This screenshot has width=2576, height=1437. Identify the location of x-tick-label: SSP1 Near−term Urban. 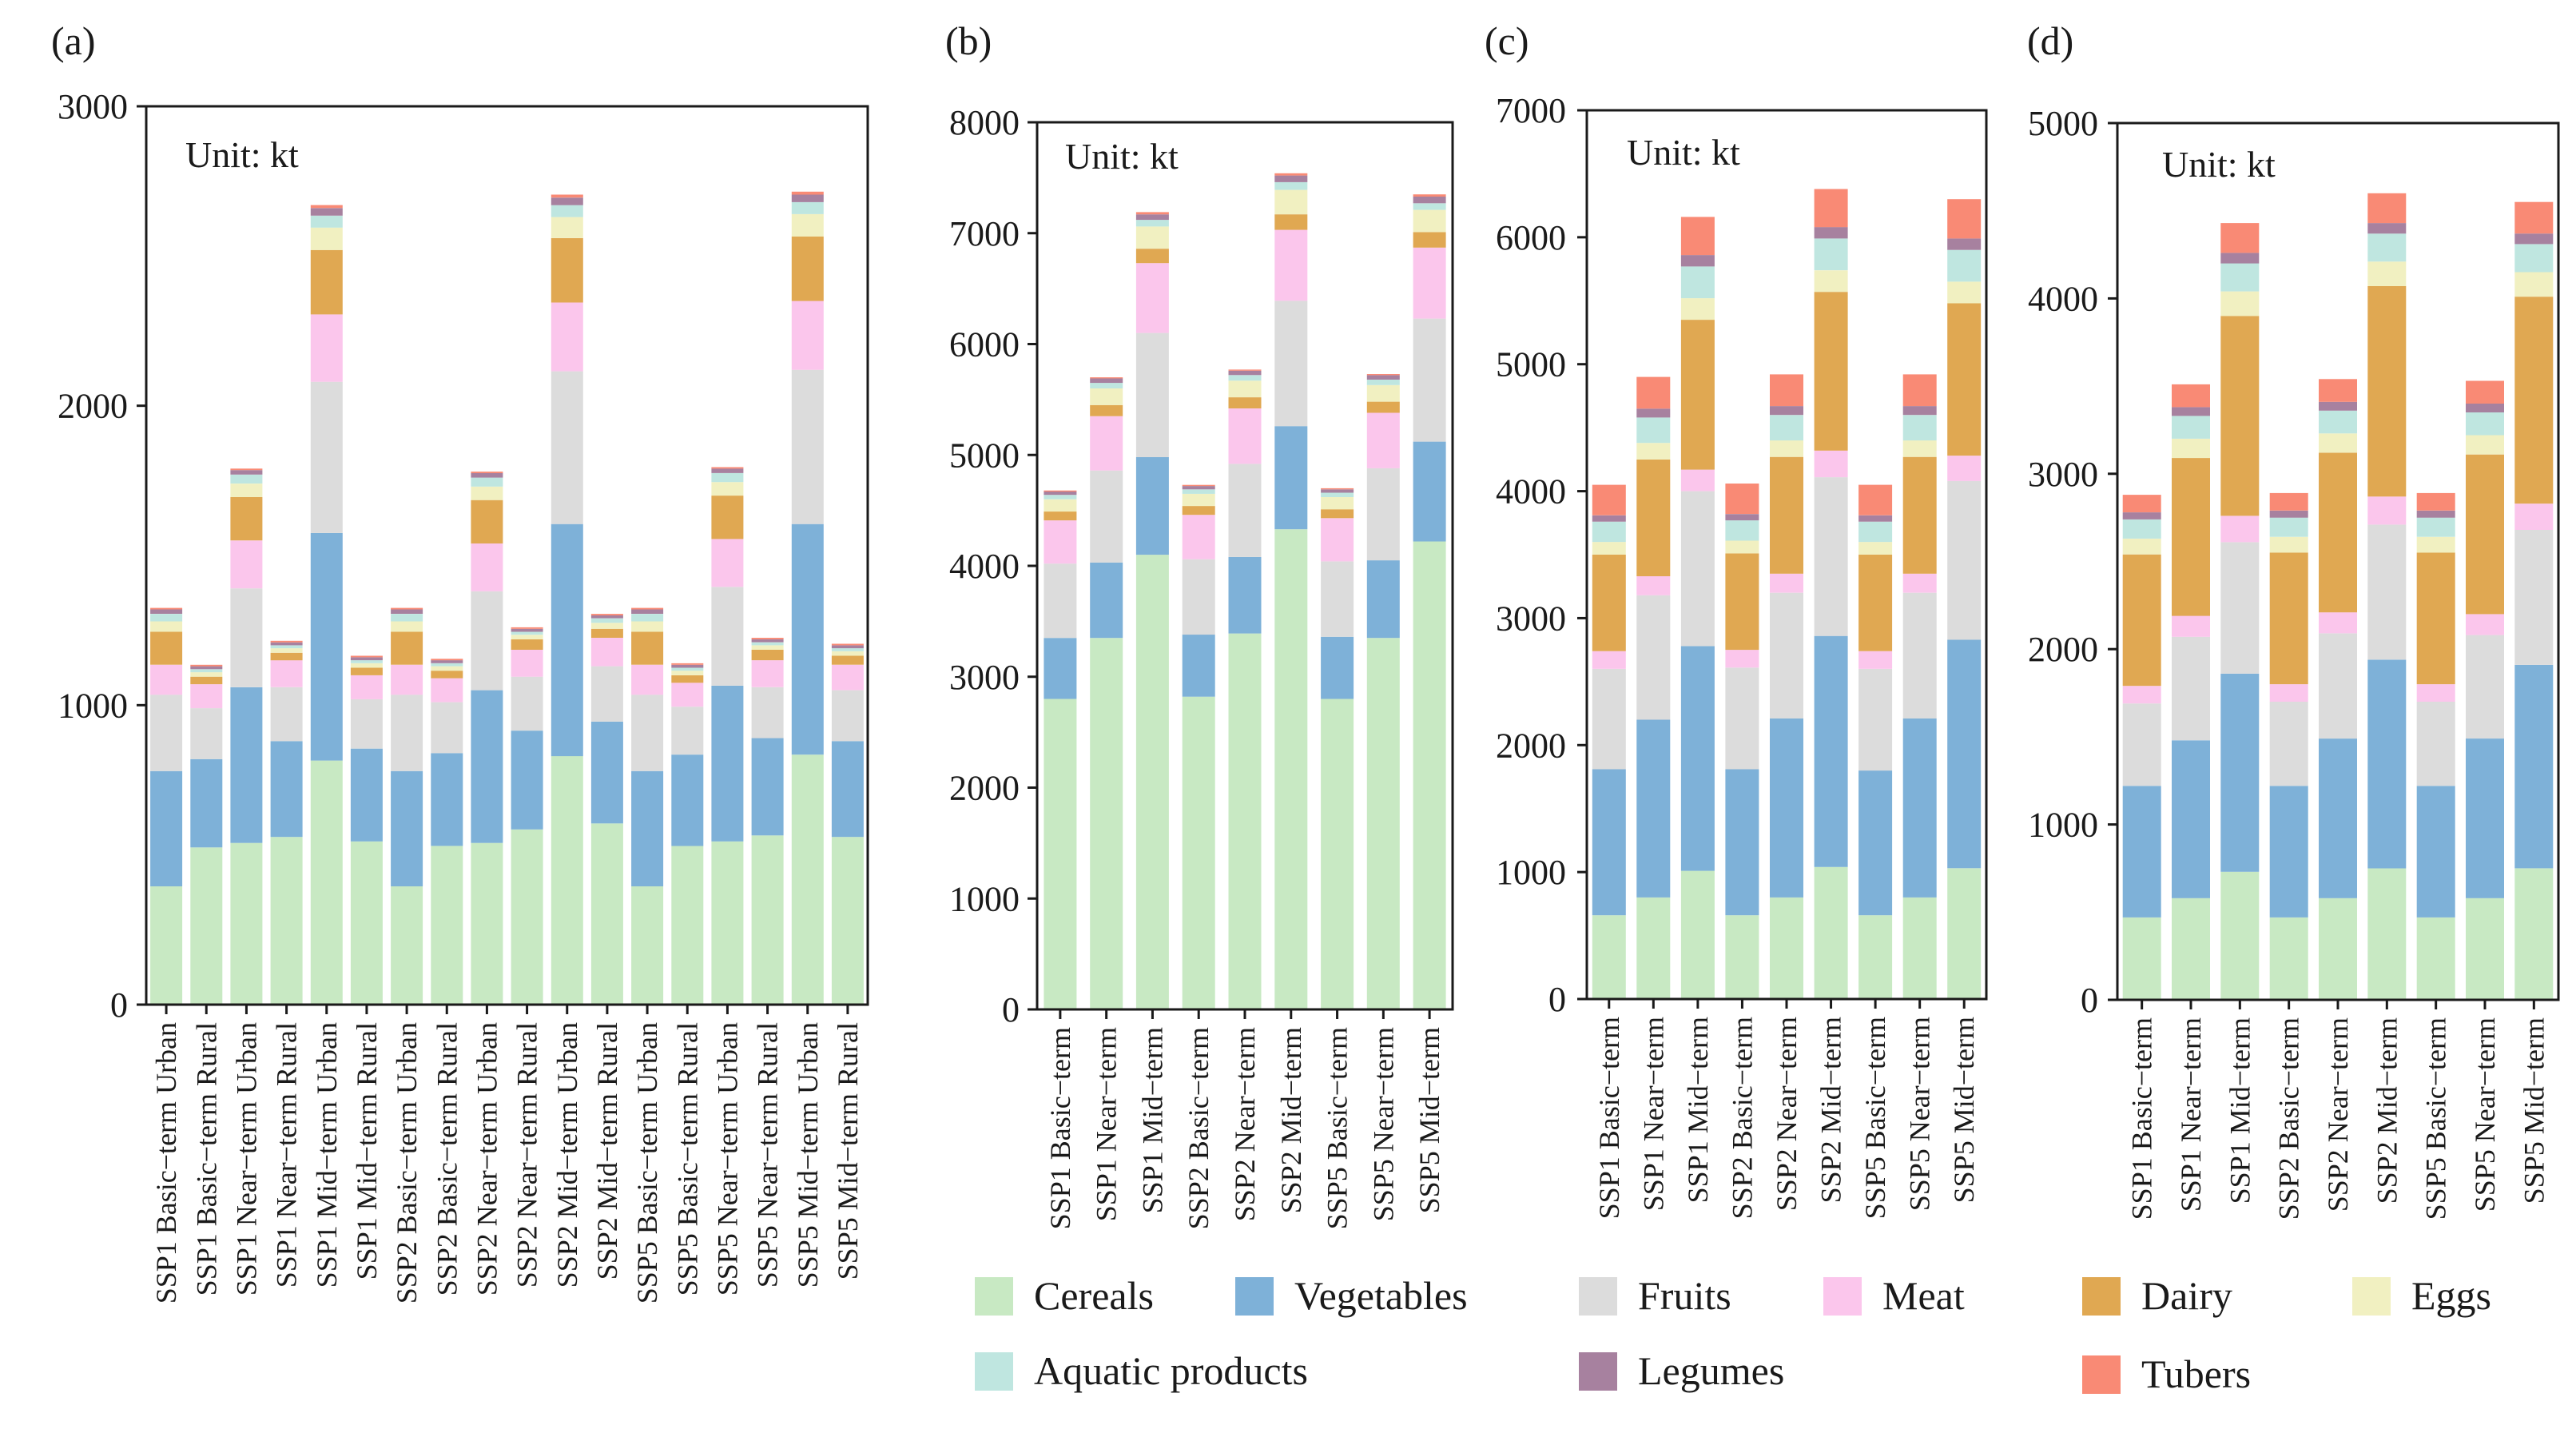
(246, 1159).